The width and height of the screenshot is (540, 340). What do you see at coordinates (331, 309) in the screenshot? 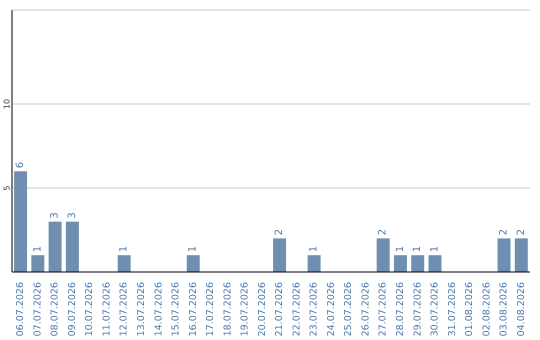
I see `x-tick-label: 24.07.2026` at bounding box center [331, 309].